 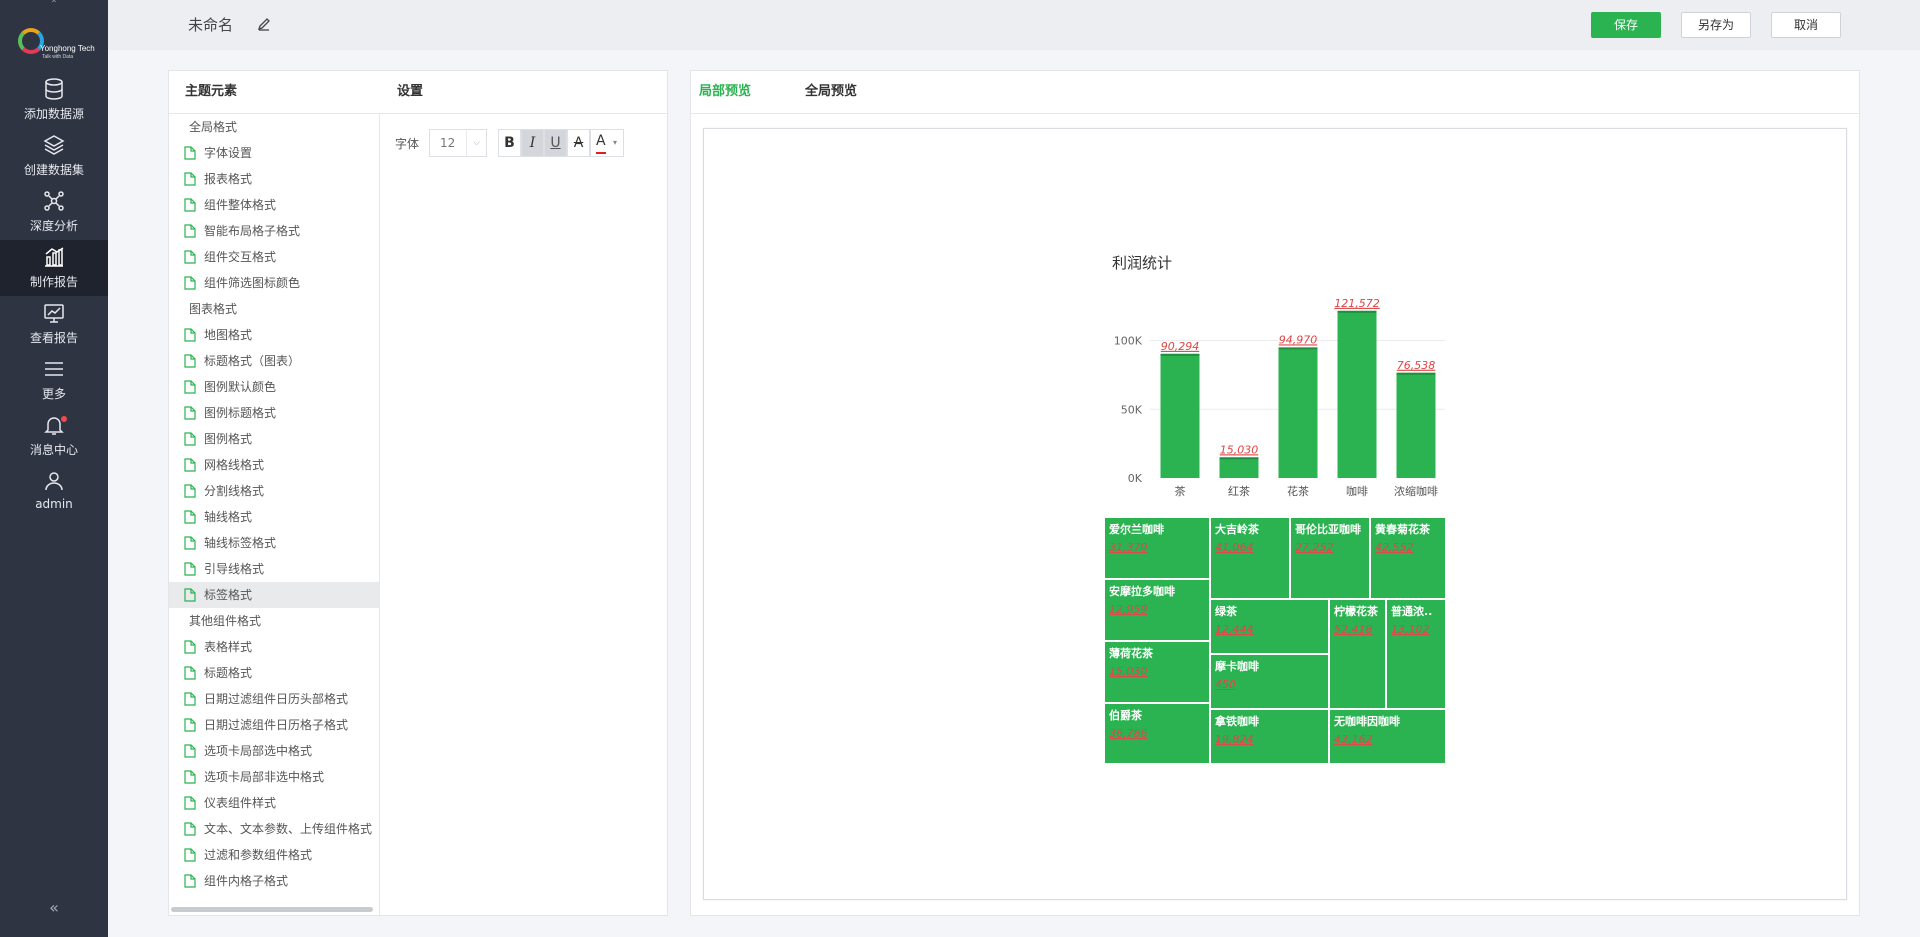 What do you see at coordinates (448, 143) in the screenshot?
I see `font-size-value: 12` at bounding box center [448, 143].